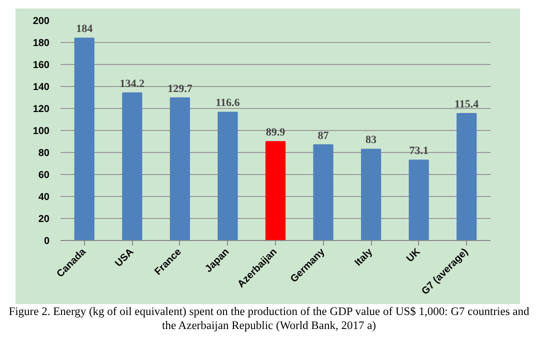  I want to click on caption: Figure 2. Energy (kg of oil equivalent) spent on the production of the GDP value of US$ 1,000: G7 countries and the Azerbaijan Republic (World Bank, 2017 a), so click(269, 320).